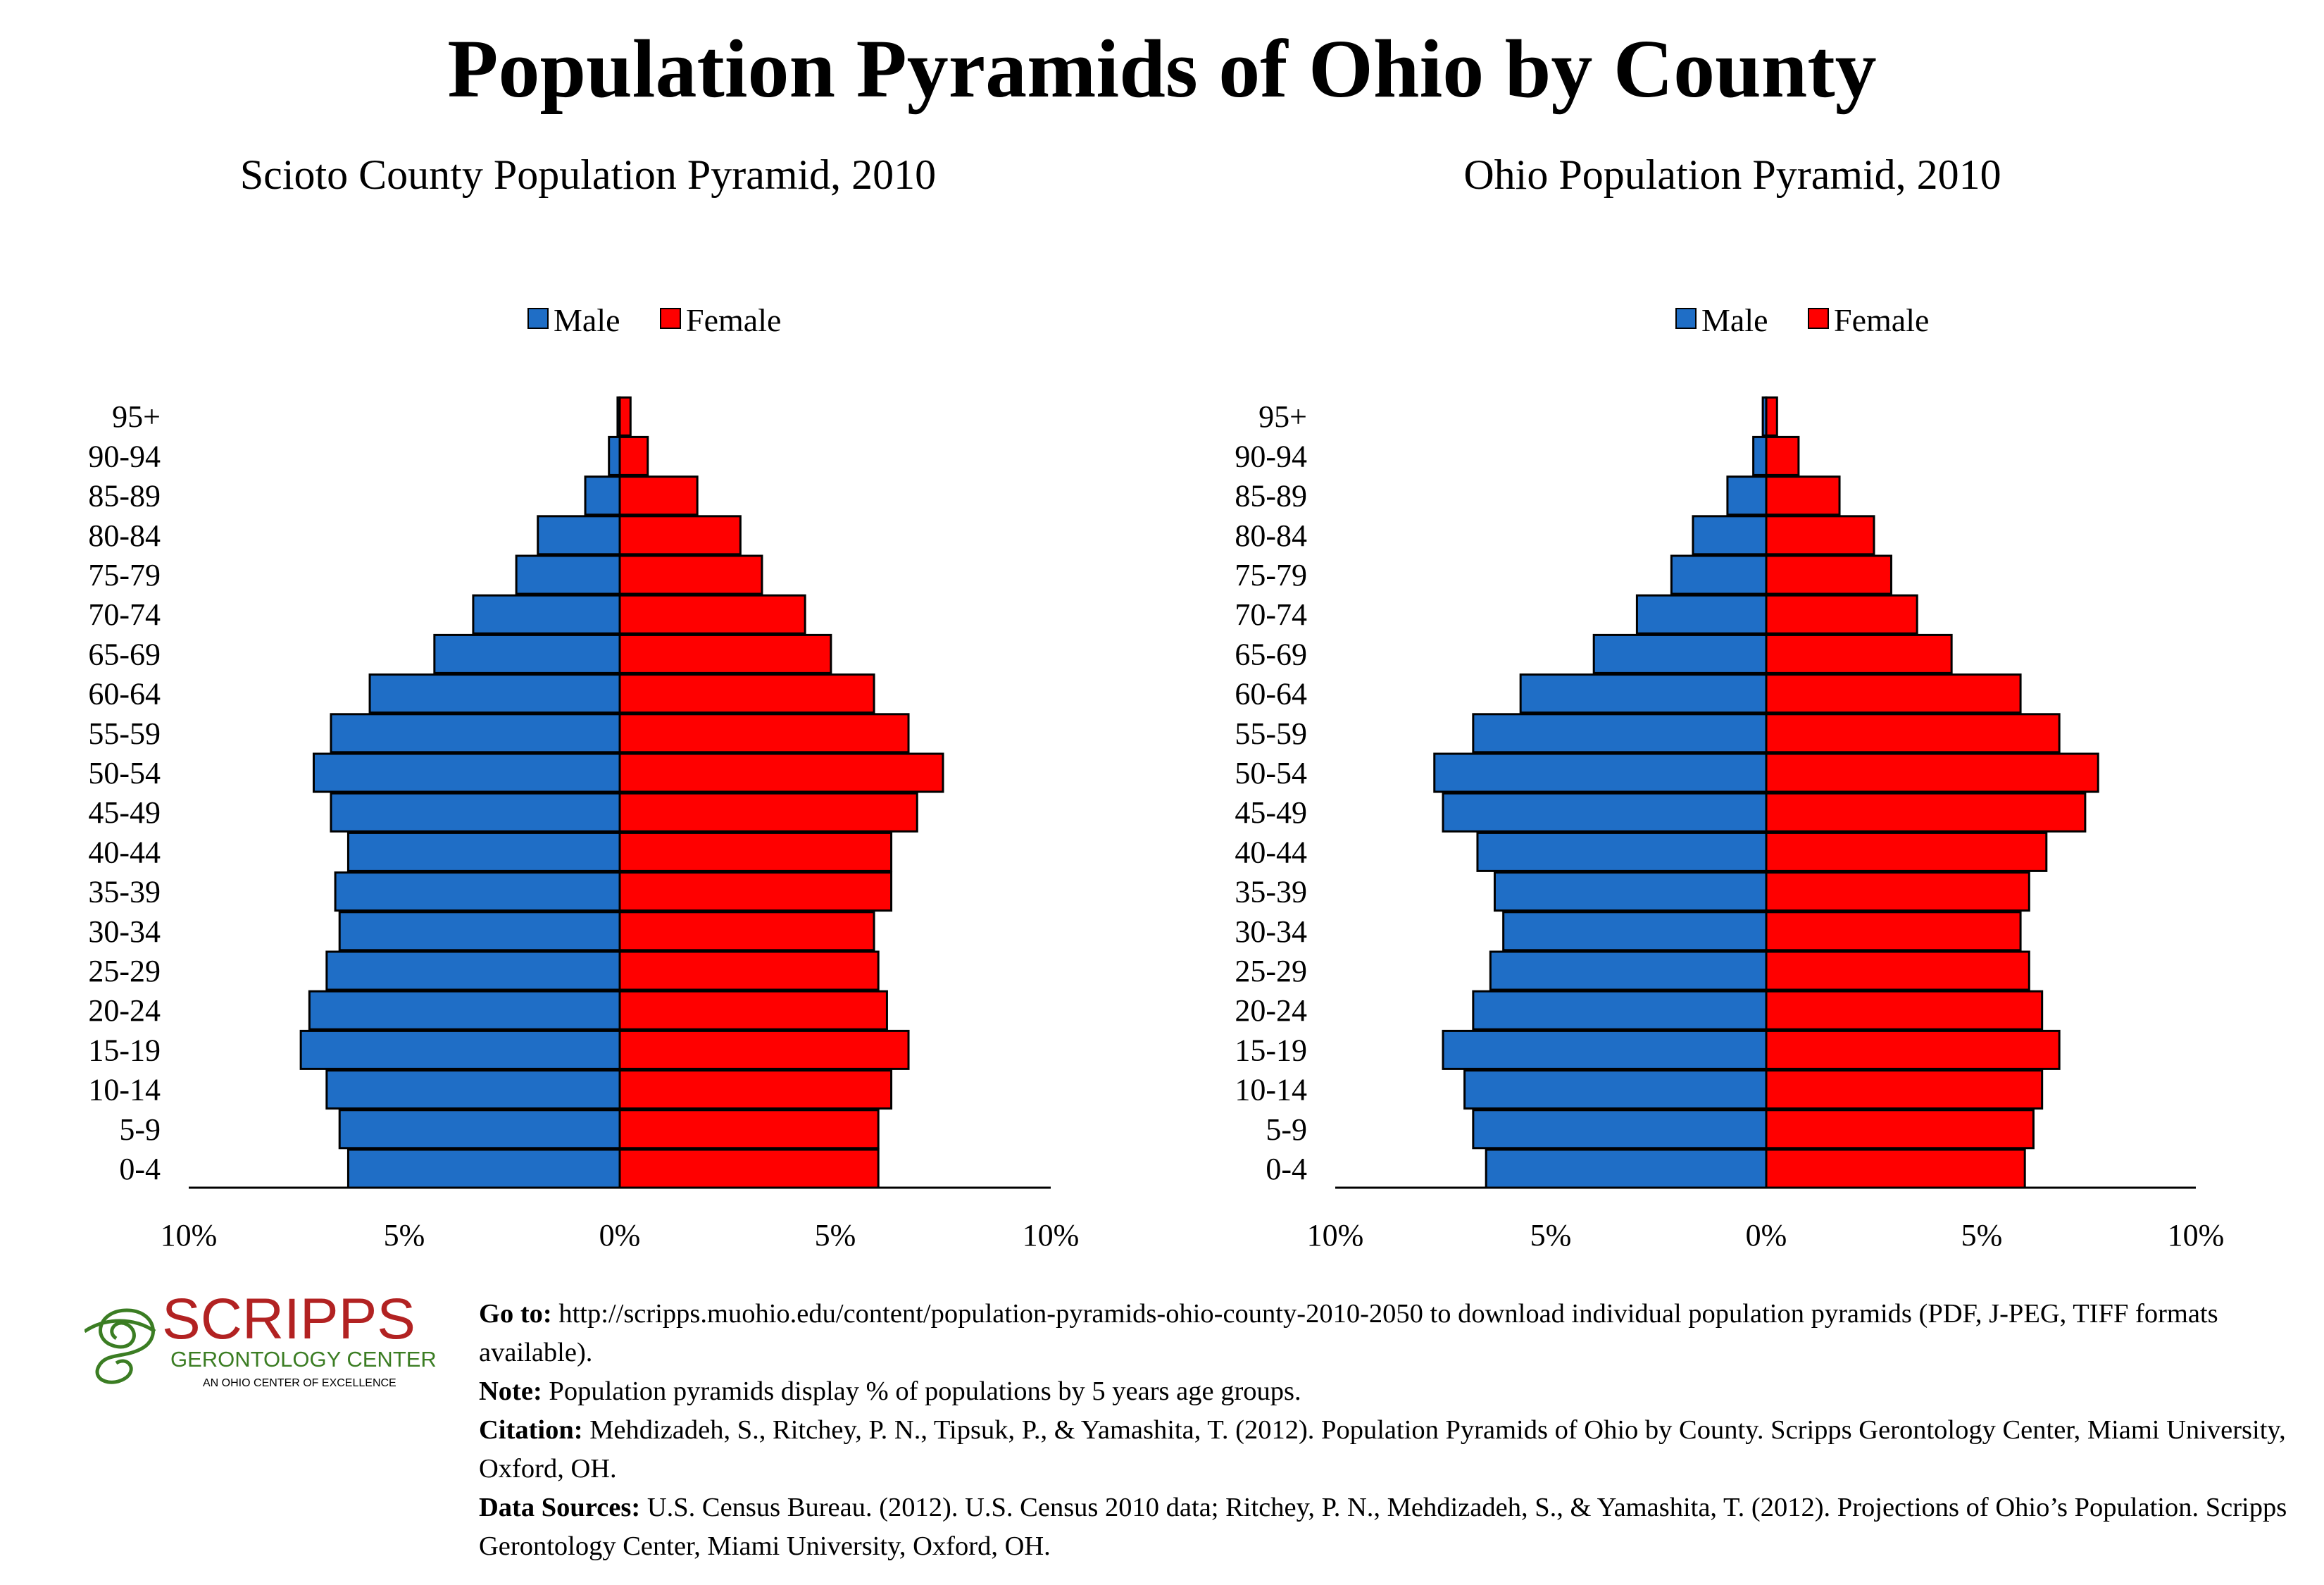  What do you see at coordinates (1162, 69) in the screenshot?
I see `page-title: Population Pyramids of Ohio by County` at bounding box center [1162, 69].